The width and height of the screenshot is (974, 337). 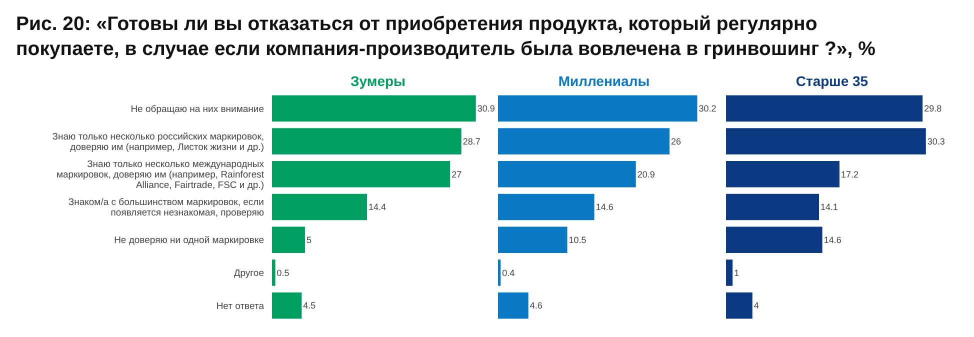 What do you see at coordinates (933, 109) in the screenshot?
I see `data-label: 29.8` at bounding box center [933, 109].